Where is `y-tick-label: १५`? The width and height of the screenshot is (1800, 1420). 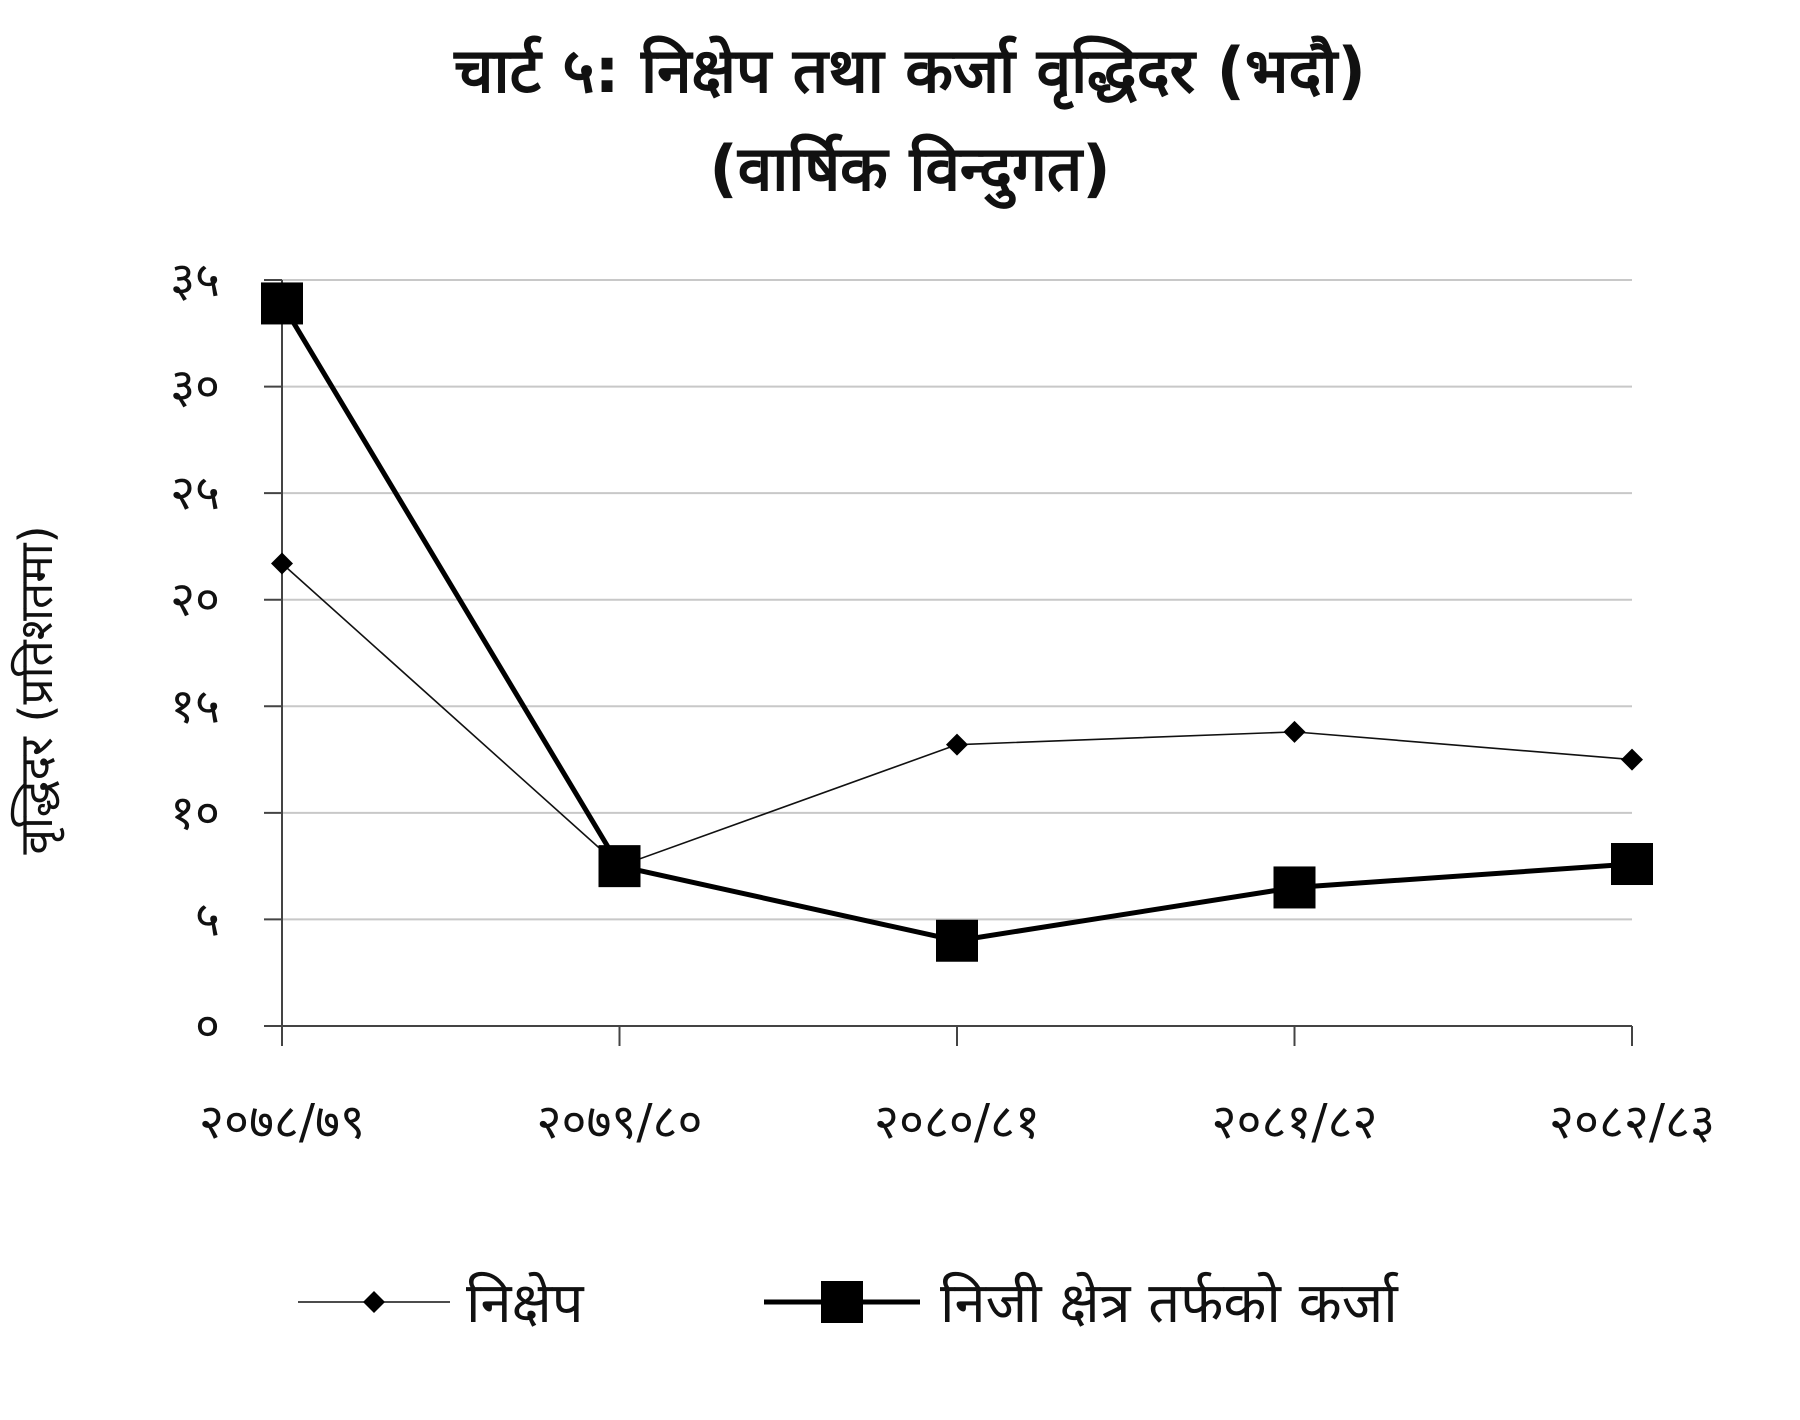 y-tick-label: १५ is located at coordinates (195, 706).